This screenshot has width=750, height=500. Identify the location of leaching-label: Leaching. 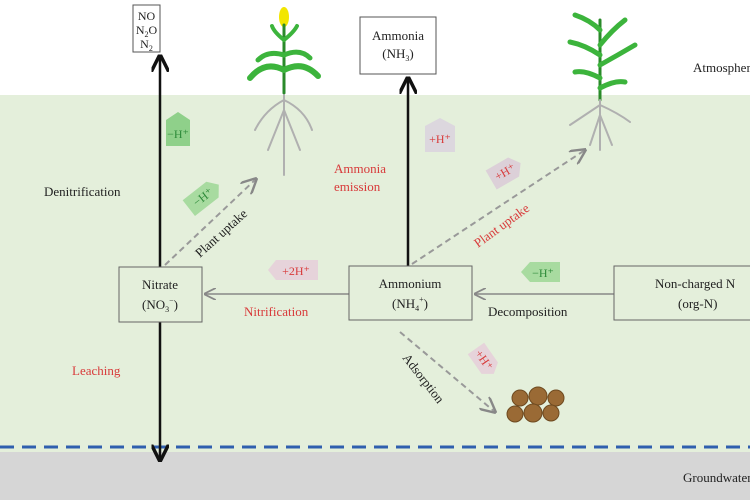
(96, 370).